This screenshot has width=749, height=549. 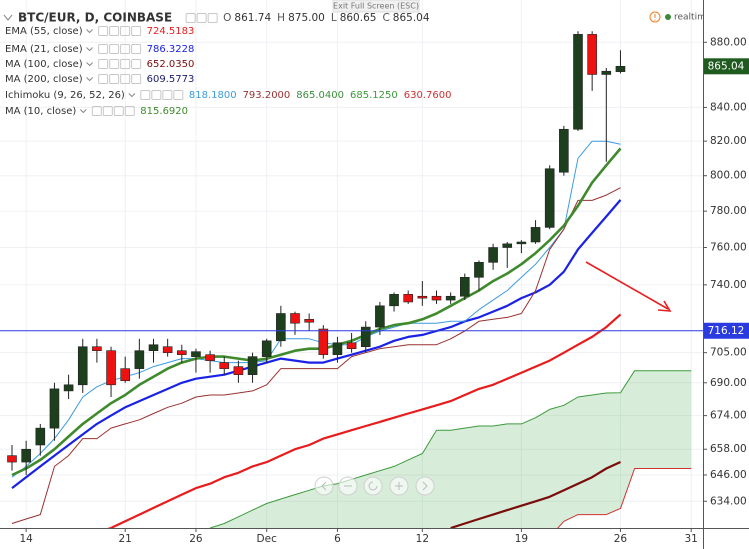 I want to click on legend-value: 865.0400, so click(x=320, y=95).